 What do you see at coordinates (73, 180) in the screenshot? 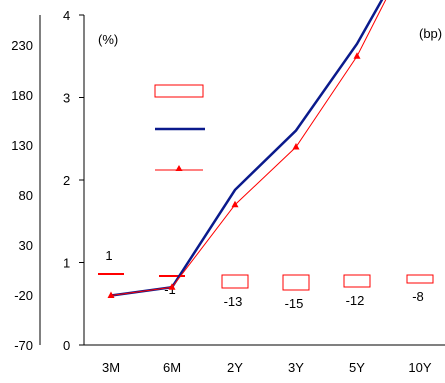
I see `left-axis-ticks: 0 1 2 3 4` at bounding box center [73, 180].